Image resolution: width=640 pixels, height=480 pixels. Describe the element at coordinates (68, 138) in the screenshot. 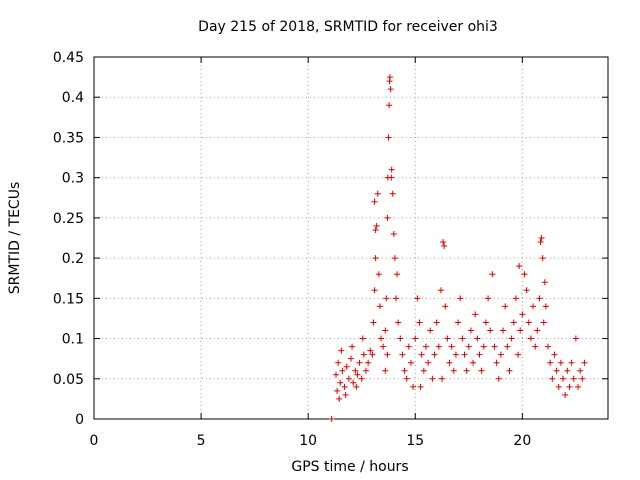

I see `y-tick-label: 0.35` at that location.